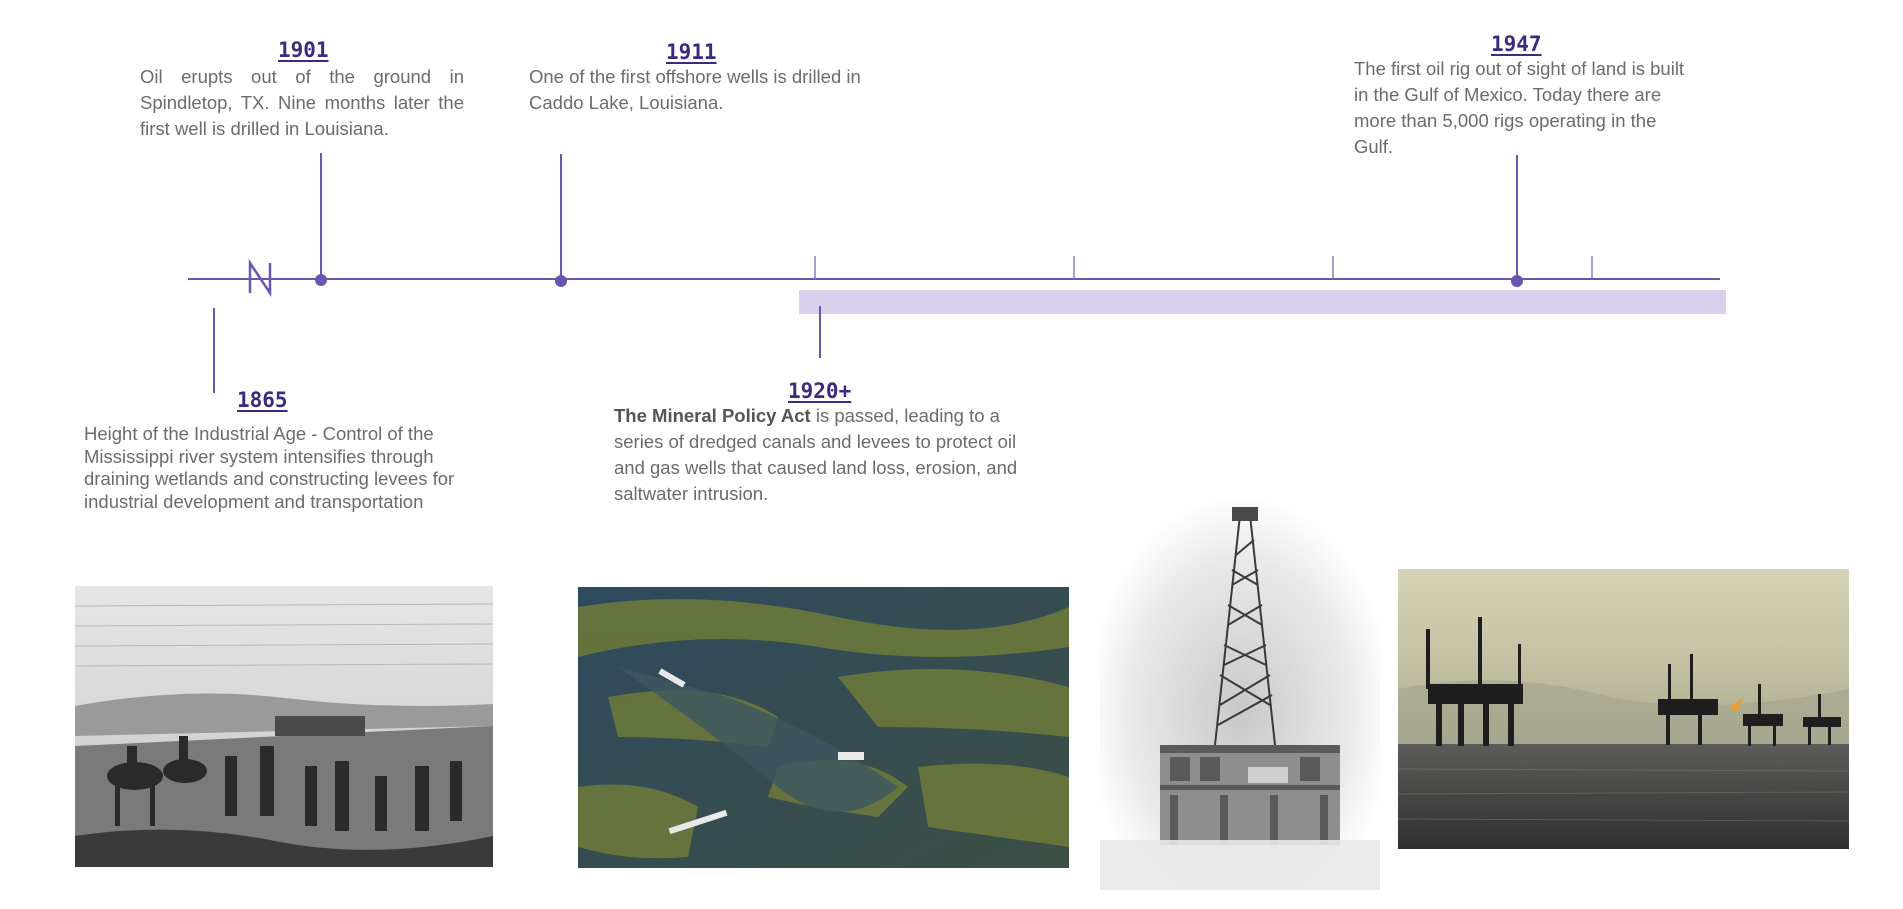 The height and width of the screenshot is (909, 1903). What do you see at coordinates (1517, 281) in the screenshot?
I see `event-dot-1947` at bounding box center [1517, 281].